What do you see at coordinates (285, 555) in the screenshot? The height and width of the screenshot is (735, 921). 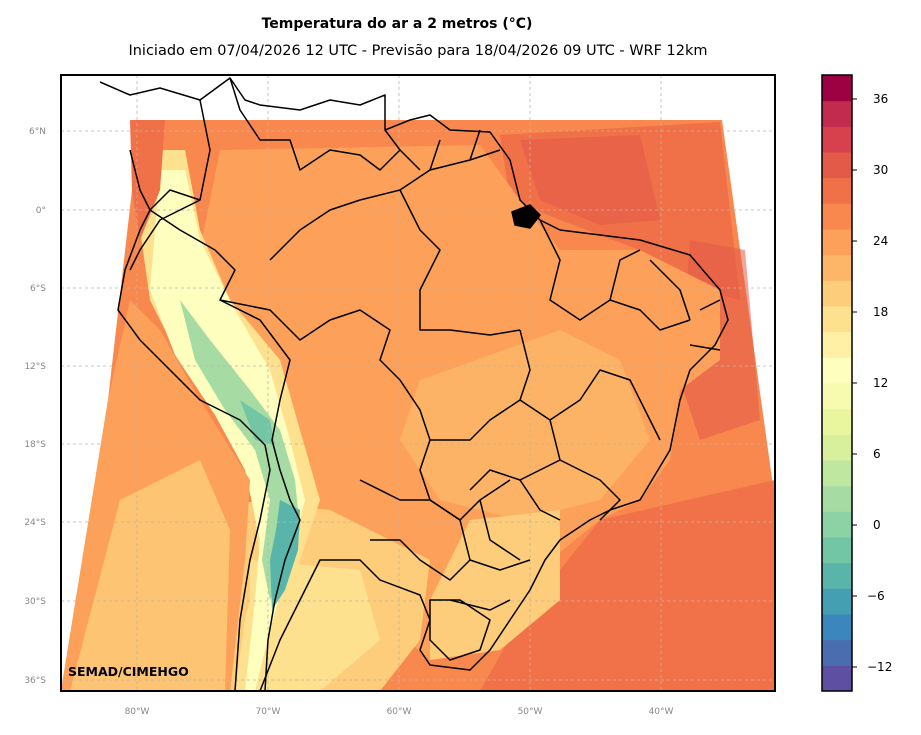 I see `andes-cold-core` at bounding box center [285, 555].